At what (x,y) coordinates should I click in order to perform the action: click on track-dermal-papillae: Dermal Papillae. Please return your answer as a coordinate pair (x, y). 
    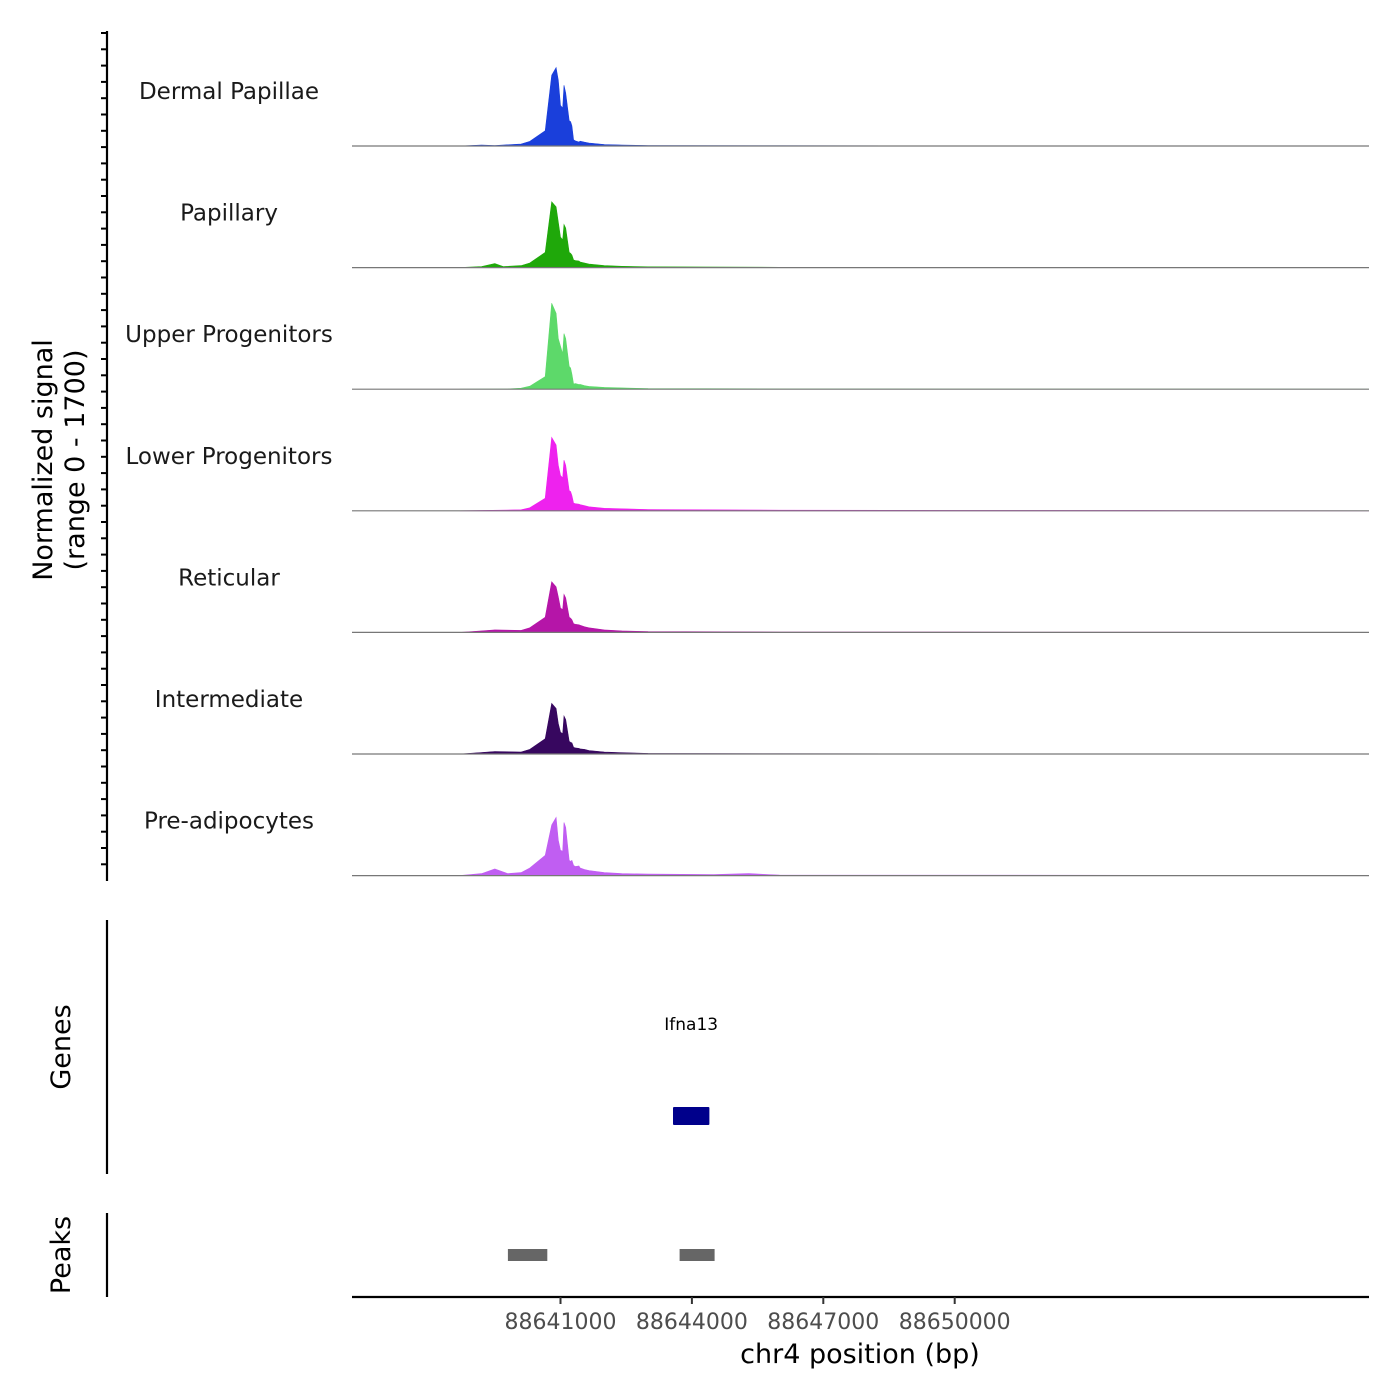
    Looking at the image, I should click on (754, 106).